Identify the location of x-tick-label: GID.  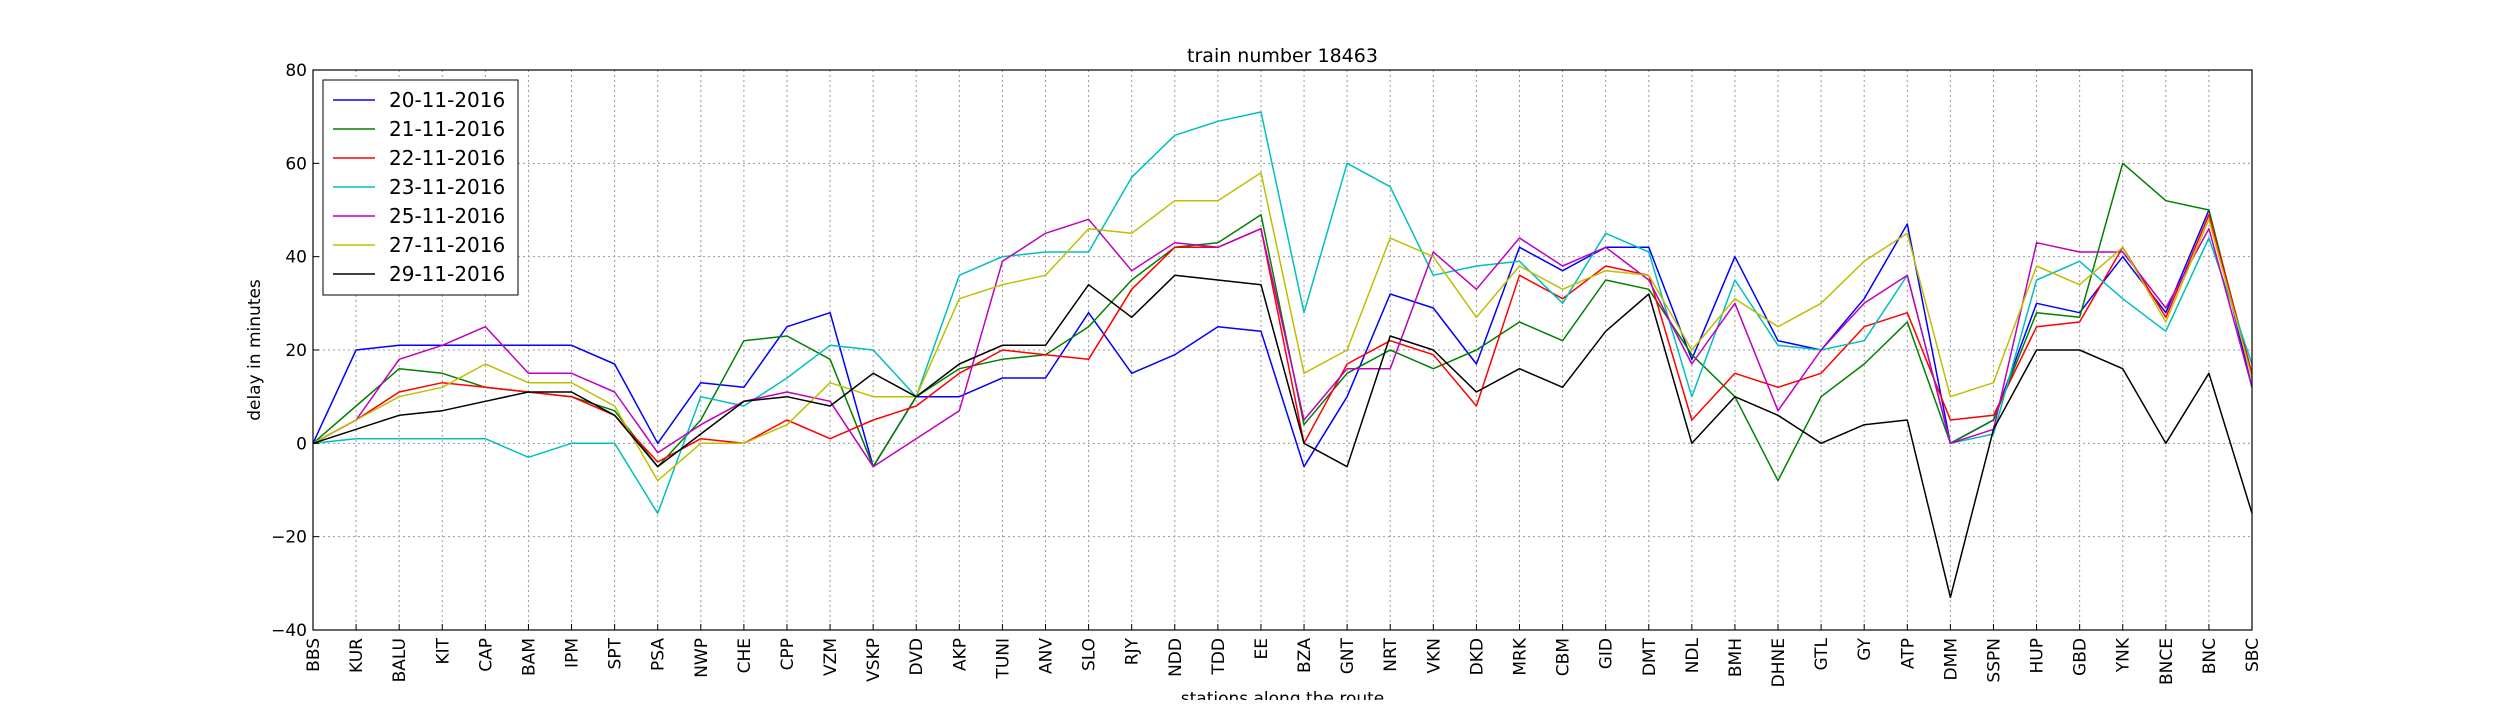
(1607, 653).